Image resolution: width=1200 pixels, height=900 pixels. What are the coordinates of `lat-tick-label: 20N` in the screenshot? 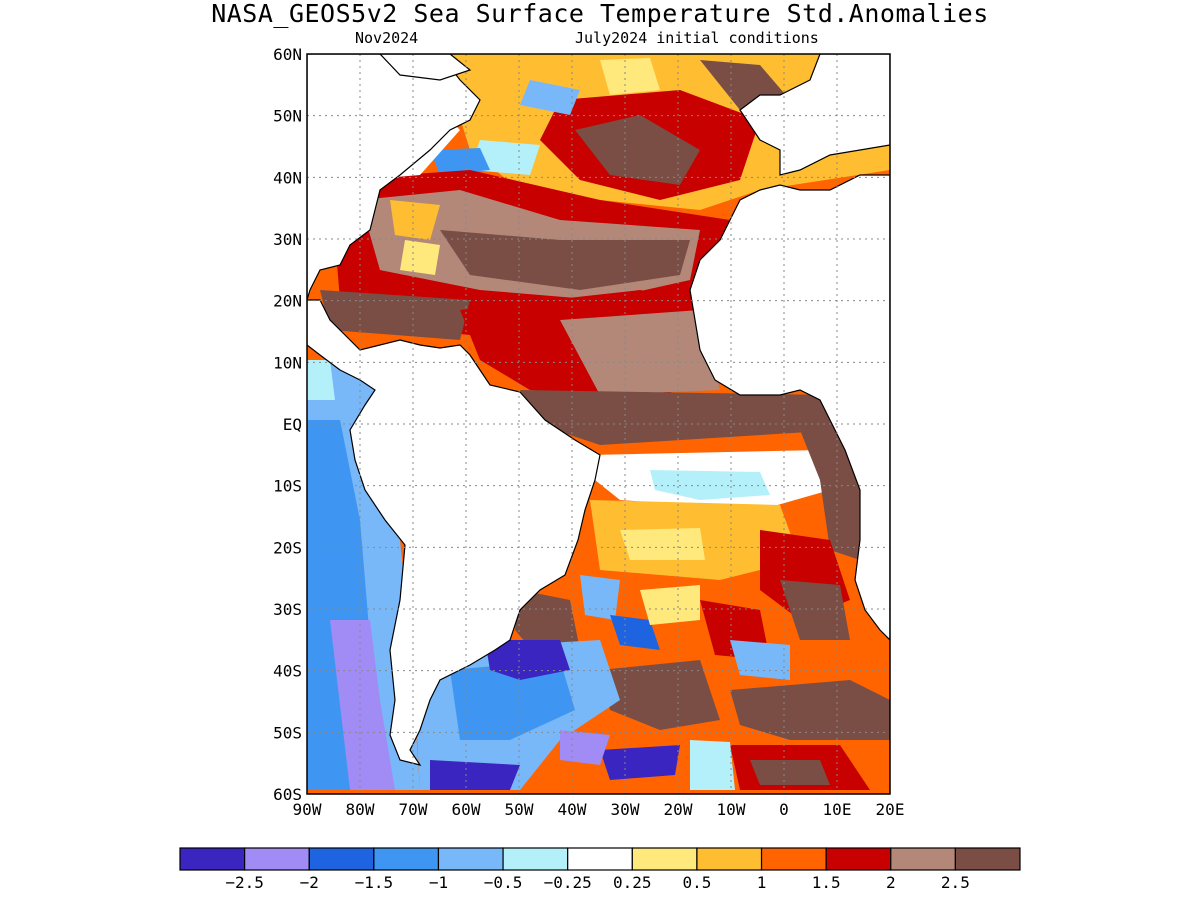 It's located at (287, 301).